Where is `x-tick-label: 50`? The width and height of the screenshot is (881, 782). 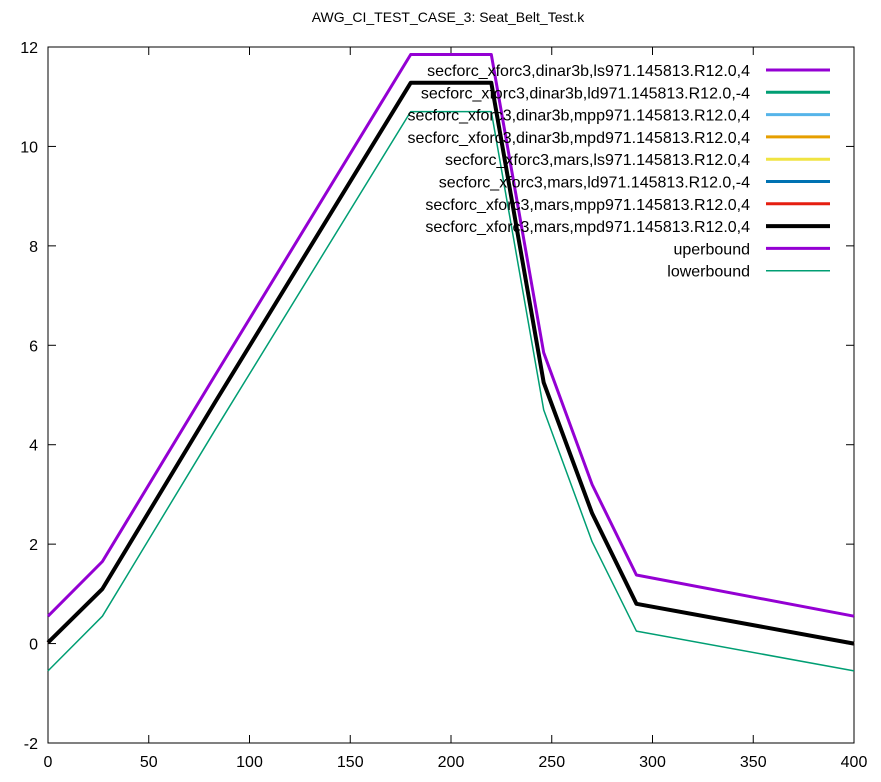
x-tick-label: 50 is located at coordinates (149, 762).